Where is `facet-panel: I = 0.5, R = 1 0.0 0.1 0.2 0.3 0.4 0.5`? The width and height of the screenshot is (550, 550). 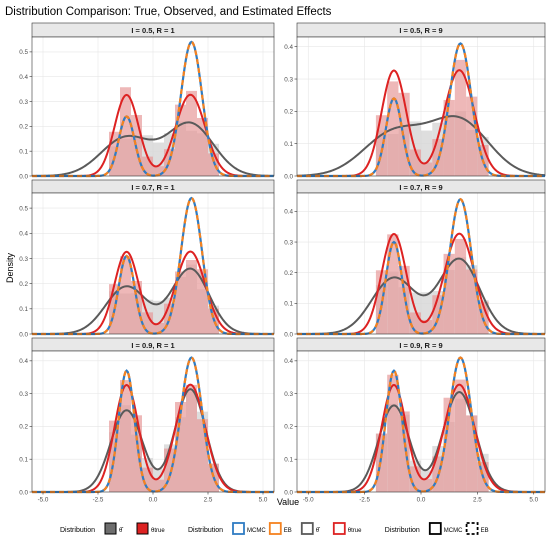
facet-panel: I = 0.5, R = 1 0.0 0.1 0.2 0.3 0.4 0.5 is located at coordinates (147, 101).